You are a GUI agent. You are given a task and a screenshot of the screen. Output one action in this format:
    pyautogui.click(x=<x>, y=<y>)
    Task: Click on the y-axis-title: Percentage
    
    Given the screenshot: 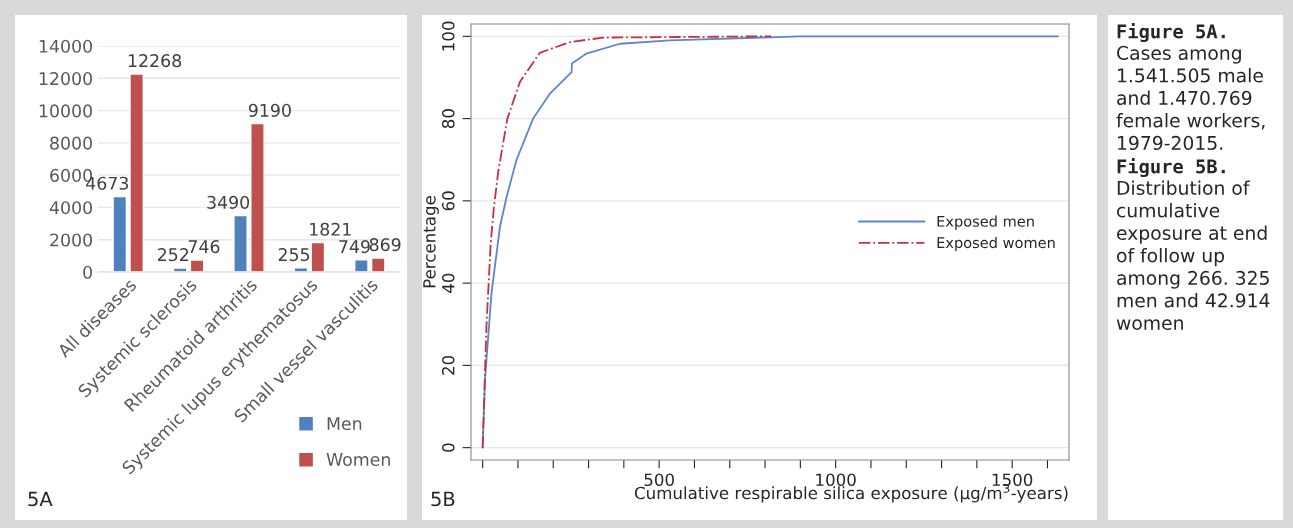 What is the action you would take?
    pyautogui.click(x=431, y=242)
    